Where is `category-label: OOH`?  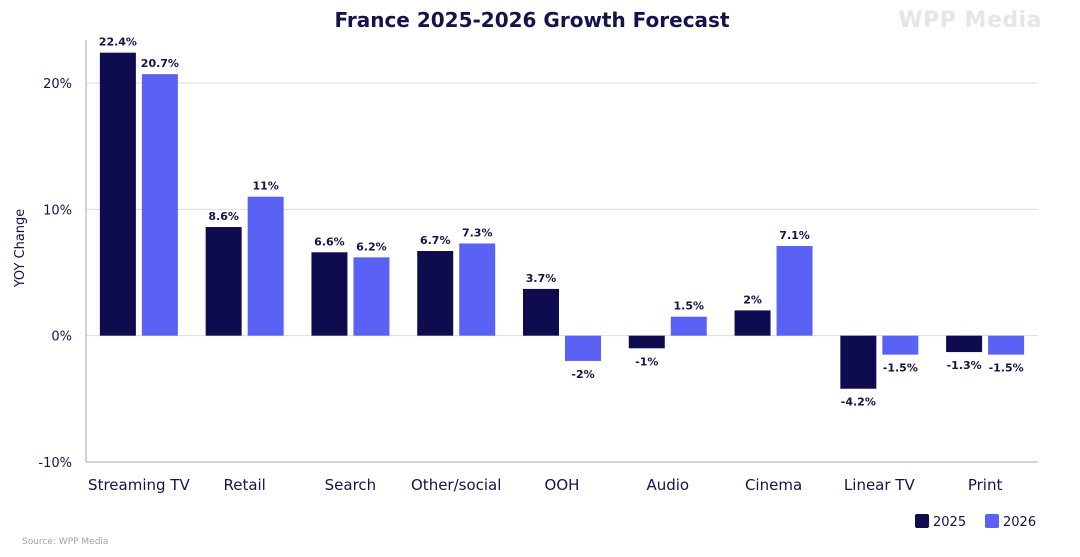 category-label: OOH is located at coordinates (562, 485).